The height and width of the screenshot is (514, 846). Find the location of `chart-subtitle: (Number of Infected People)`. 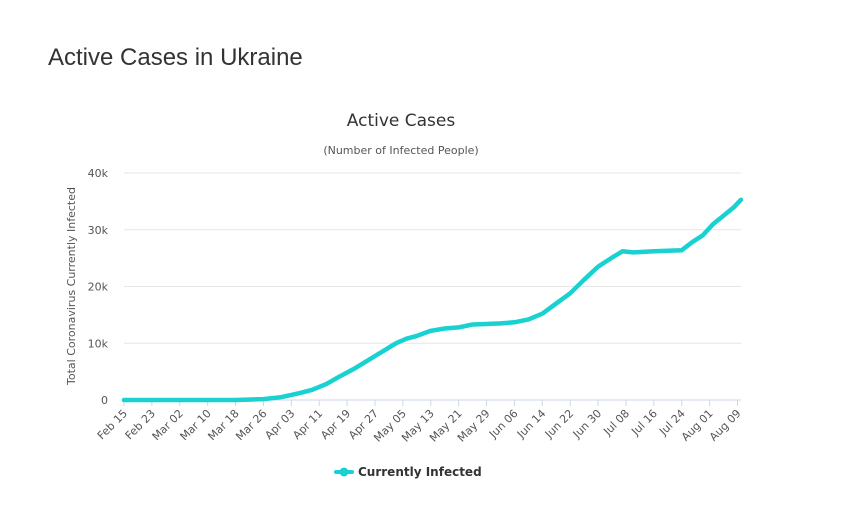

chart-subtitle: (Number of Infected People) is located at coordinates (400, 150).